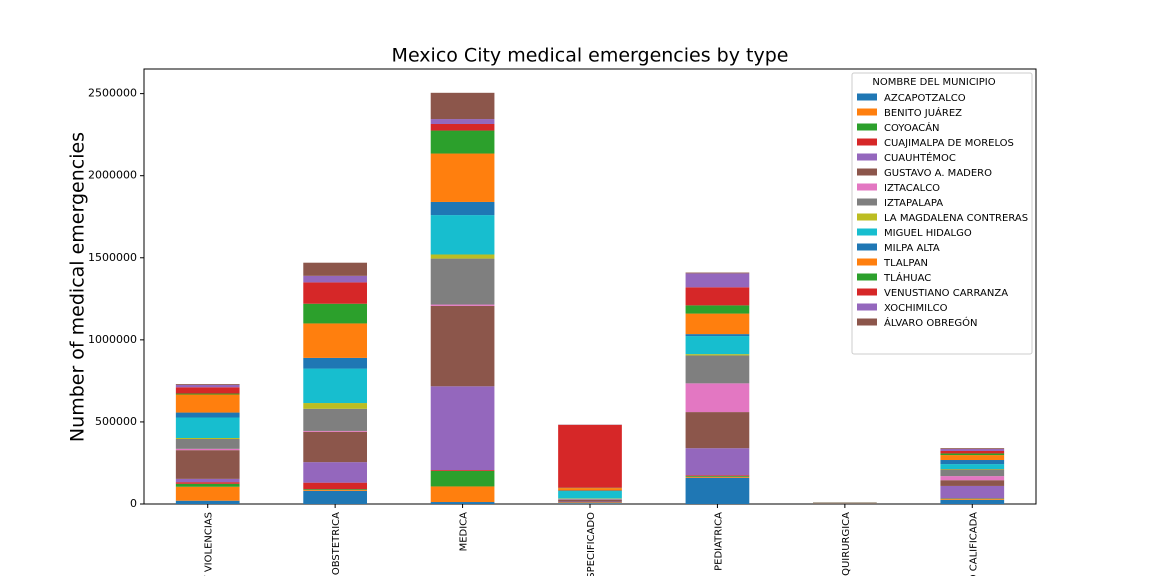 The width and height of the screenshot is (1152, 576). What do you see at coordinates (464, 532) in the screenshot?
I see `x-tick-label: MEDICA` at bounding box center [464, 532].